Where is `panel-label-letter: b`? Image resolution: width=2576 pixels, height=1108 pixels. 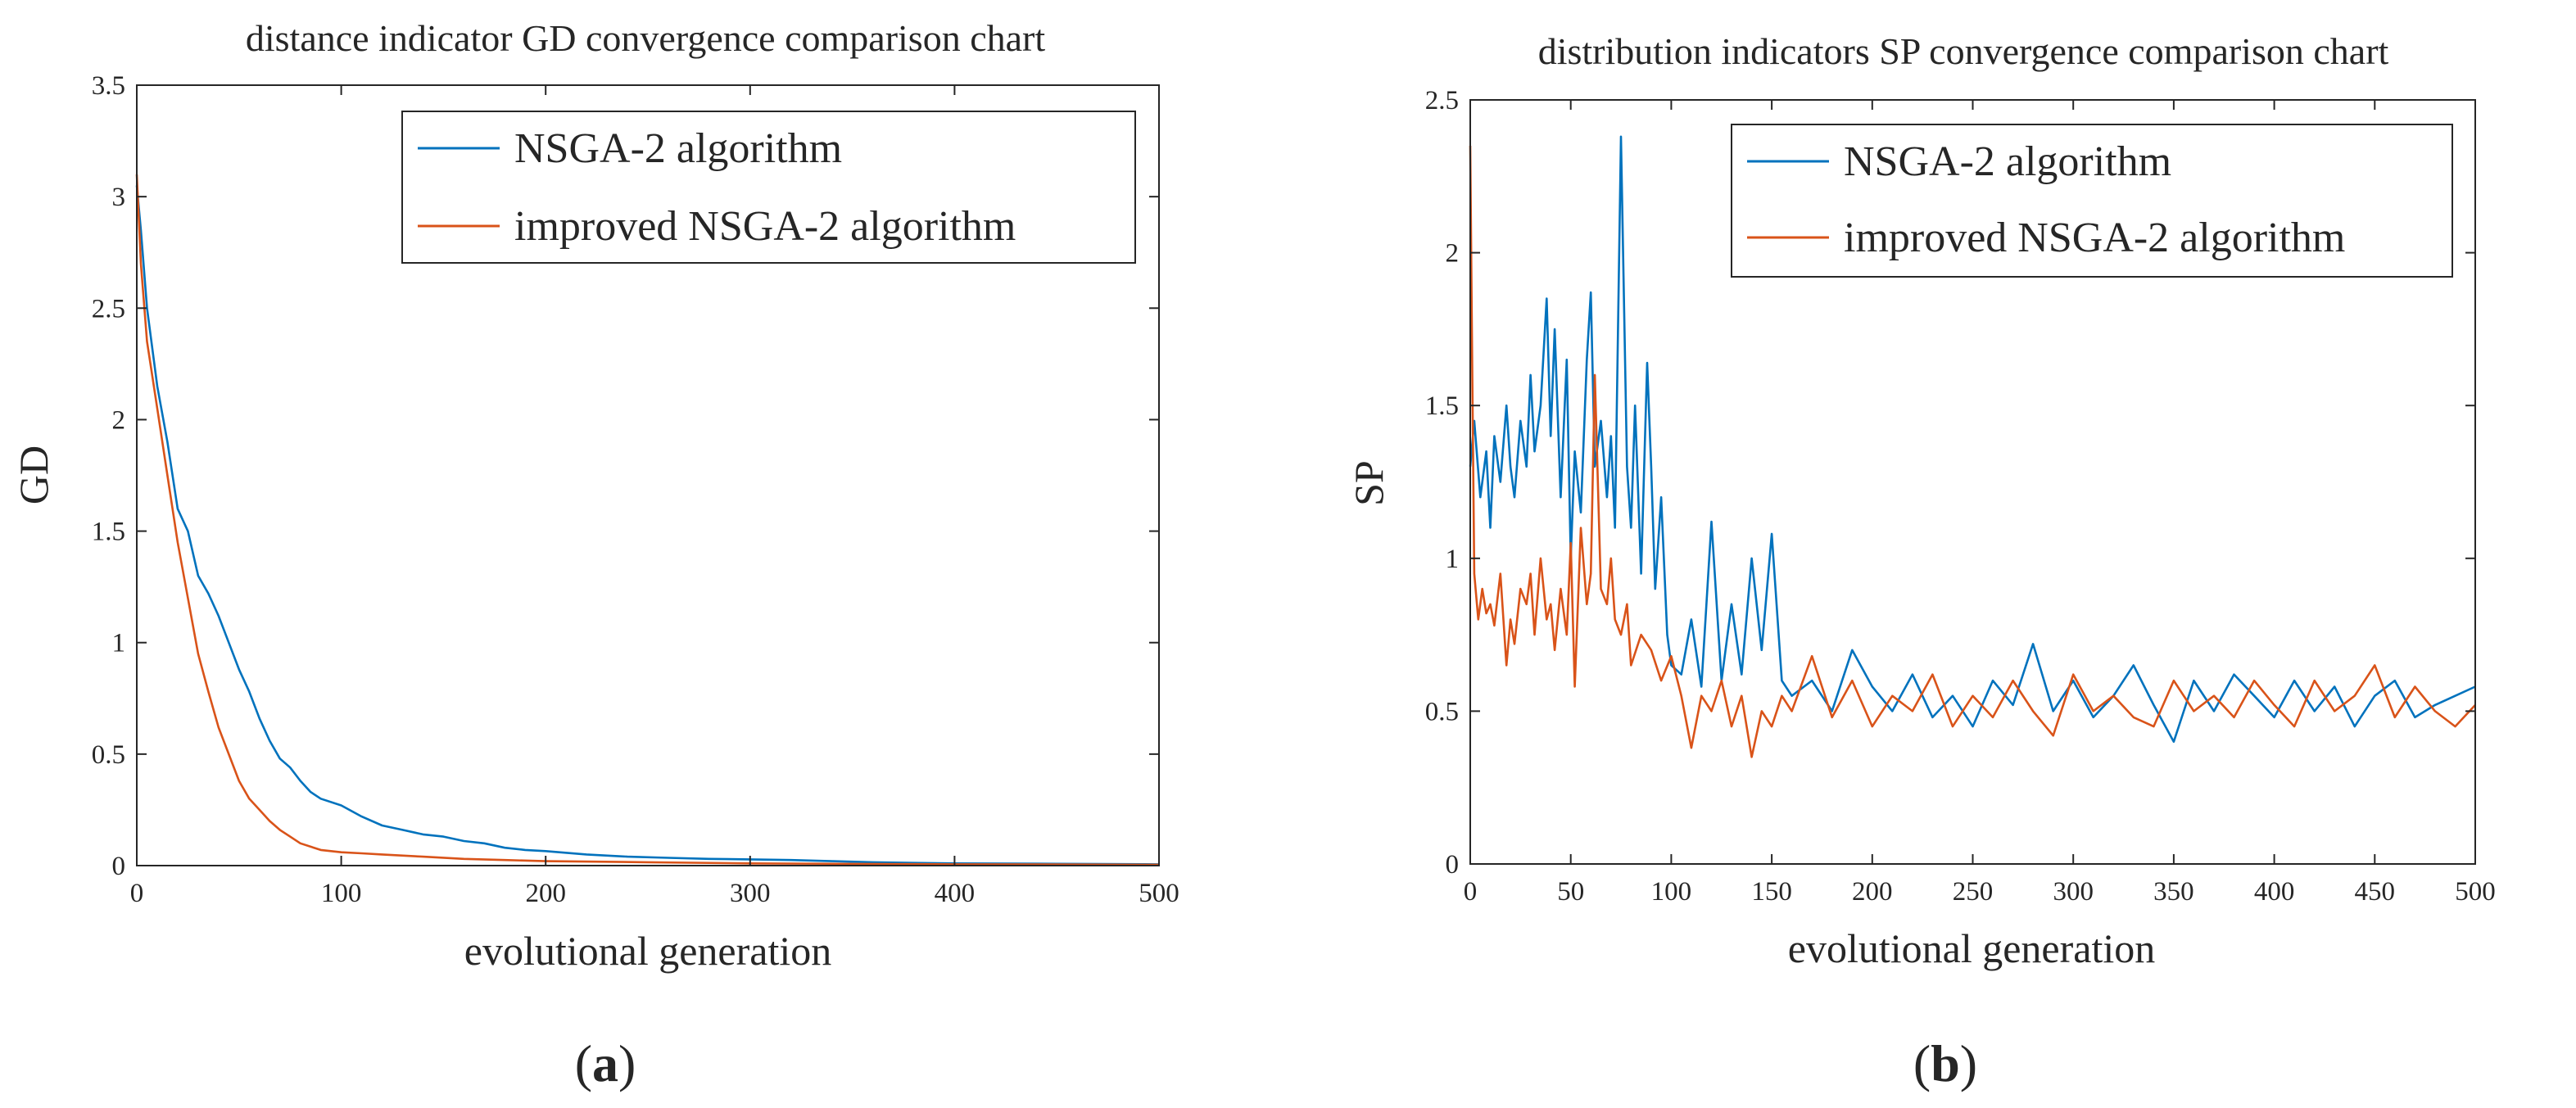 panel-label-letter: b is located at coordinates (1945, 1063).